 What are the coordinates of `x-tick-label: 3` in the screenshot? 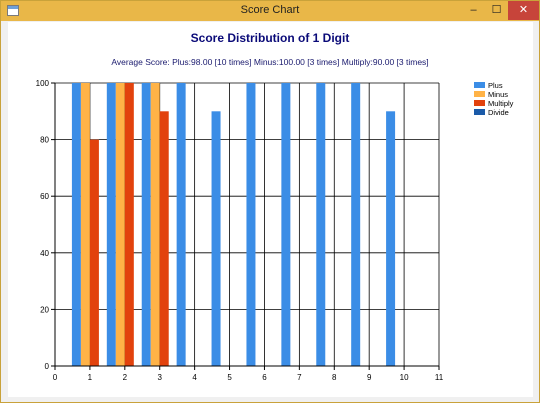 It's located at (160, 377).